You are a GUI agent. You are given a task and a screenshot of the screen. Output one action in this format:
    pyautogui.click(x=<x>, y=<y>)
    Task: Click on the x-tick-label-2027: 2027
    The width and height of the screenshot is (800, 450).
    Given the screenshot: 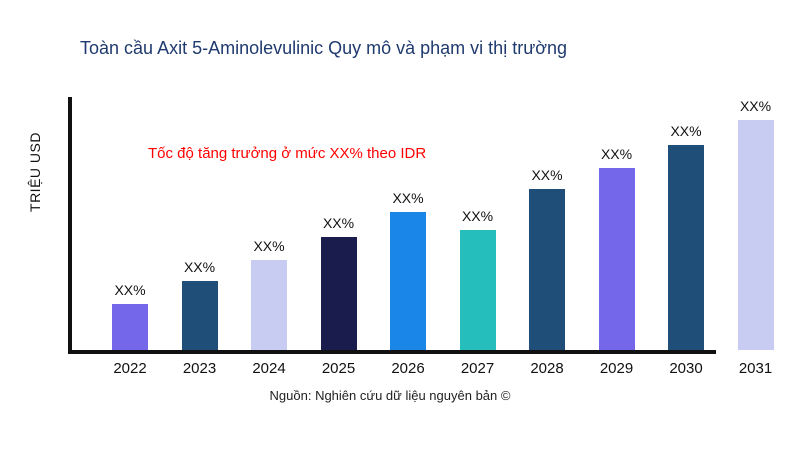 What is the action you would take?
    pyautogui.click(x=477, y=368)
    